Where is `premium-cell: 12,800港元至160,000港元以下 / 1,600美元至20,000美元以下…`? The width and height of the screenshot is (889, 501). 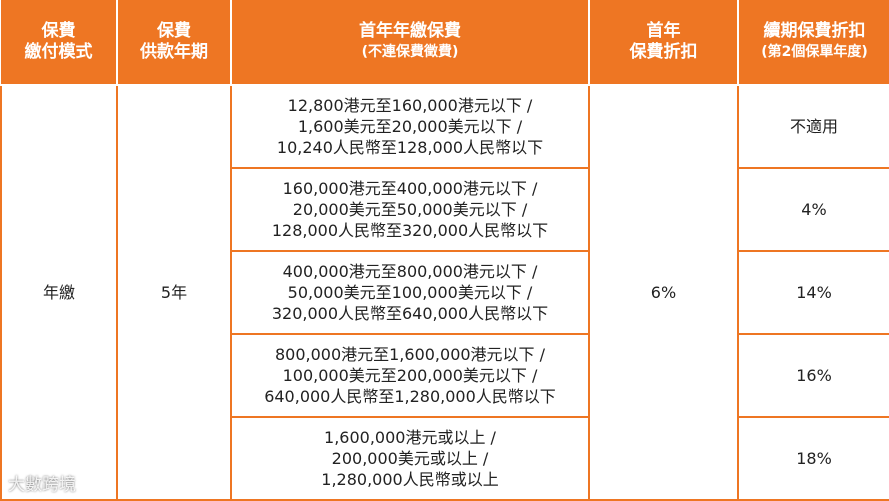 premium-cell: 12,800港元至160,000港元以下 / 1,600美元至20,000美元以下… is located at coordinates (410, 126).